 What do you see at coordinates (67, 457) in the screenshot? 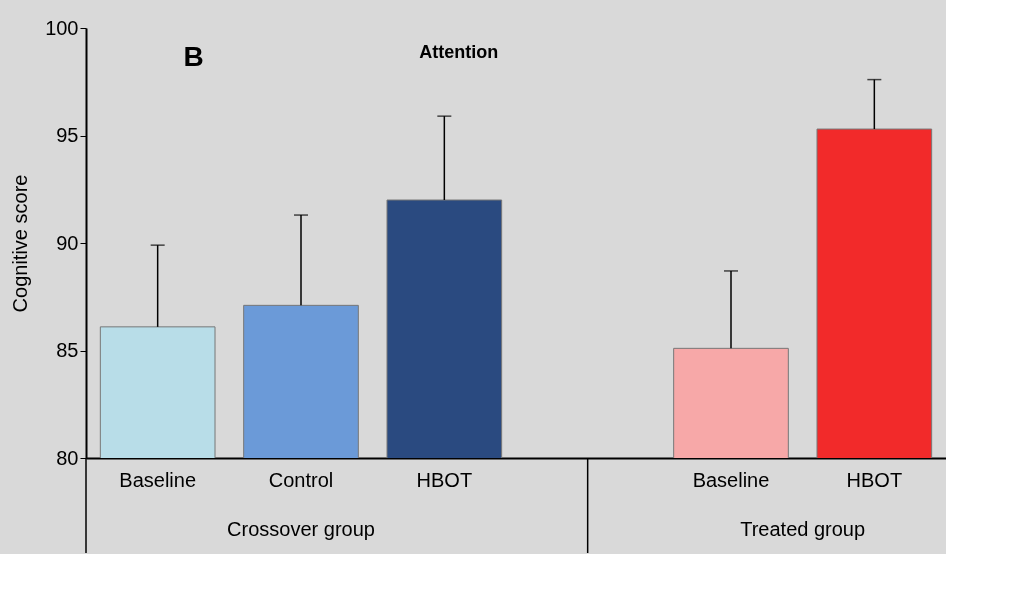
I see `y-tick-label: 80` at bounding box center [67, 457].